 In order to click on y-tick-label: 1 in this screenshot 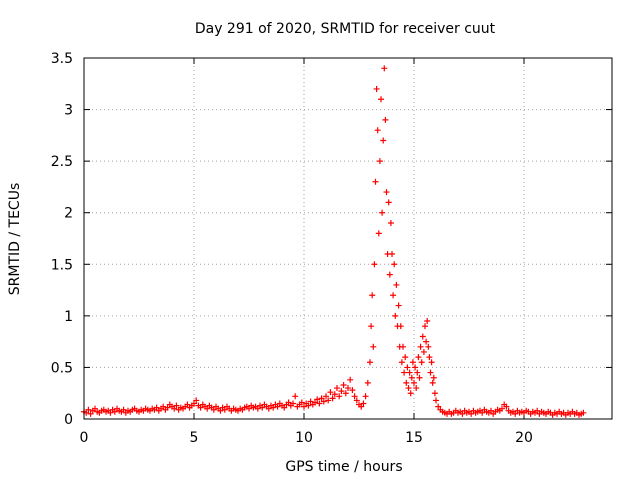, I will do `click(68, 317)`.